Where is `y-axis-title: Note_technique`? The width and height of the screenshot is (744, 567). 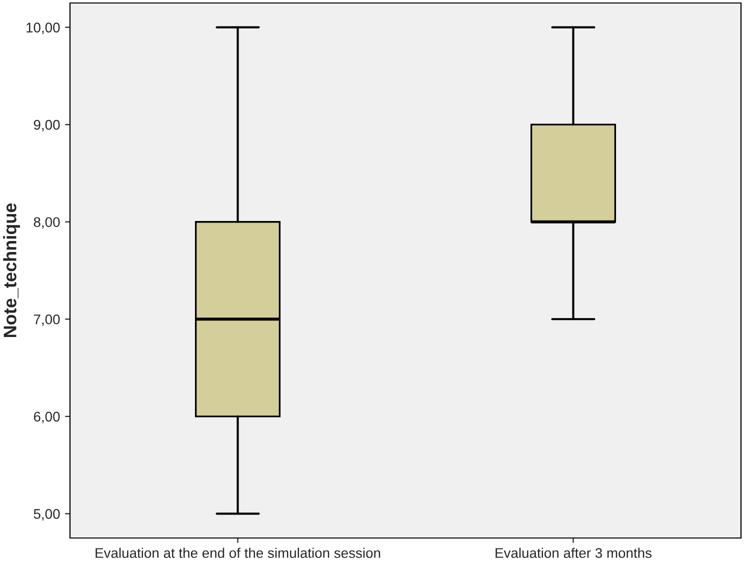
y-axis-title: Note_technique is located at coordinates (11, 270).